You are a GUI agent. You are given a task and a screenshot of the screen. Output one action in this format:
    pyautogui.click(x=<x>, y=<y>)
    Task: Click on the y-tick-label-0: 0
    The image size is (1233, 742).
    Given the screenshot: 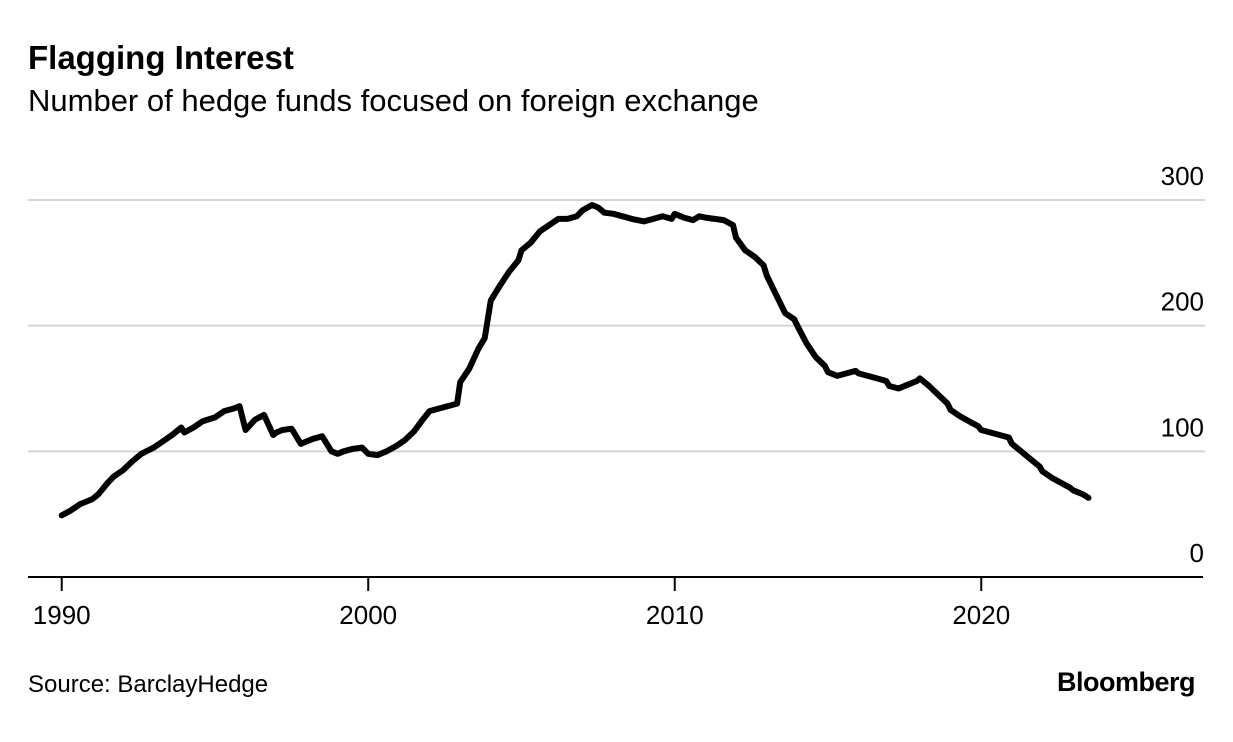 What is the action you would take?
    pyautogui.click(x=1197, y=553)
    